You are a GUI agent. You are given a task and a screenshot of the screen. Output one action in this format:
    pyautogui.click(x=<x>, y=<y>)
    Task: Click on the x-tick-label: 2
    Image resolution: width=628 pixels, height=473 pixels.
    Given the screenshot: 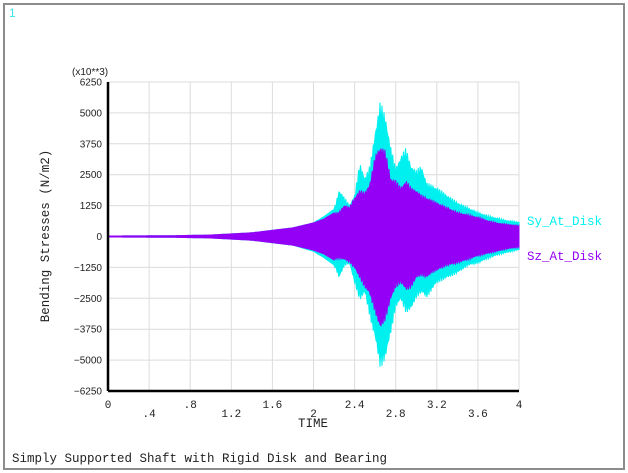 What is the action you would take?
    pyautogui.click(x=313, y=415)
    